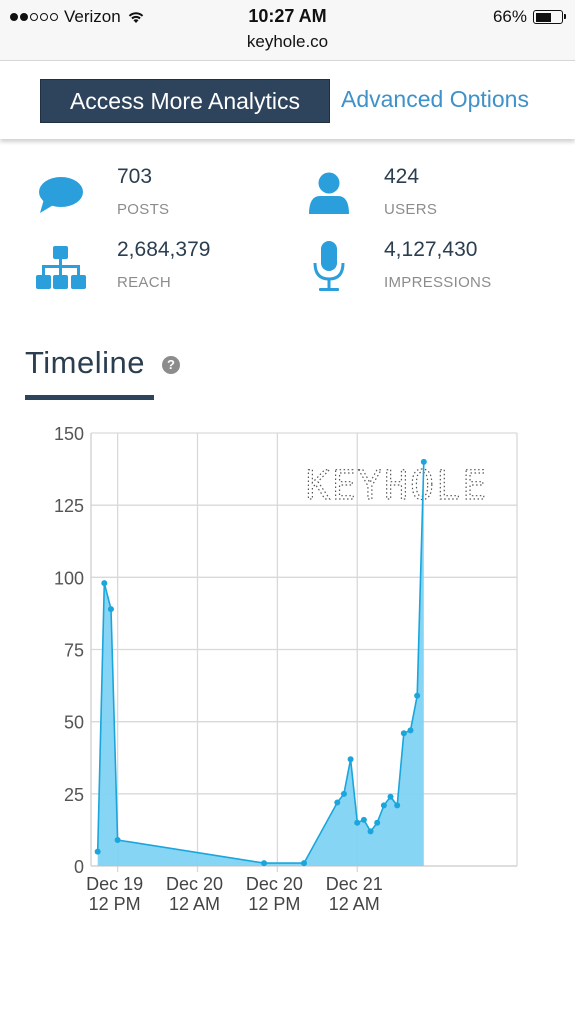 The image size is (575, 1024). I want to click on users-value: 424, so click(402, 176).